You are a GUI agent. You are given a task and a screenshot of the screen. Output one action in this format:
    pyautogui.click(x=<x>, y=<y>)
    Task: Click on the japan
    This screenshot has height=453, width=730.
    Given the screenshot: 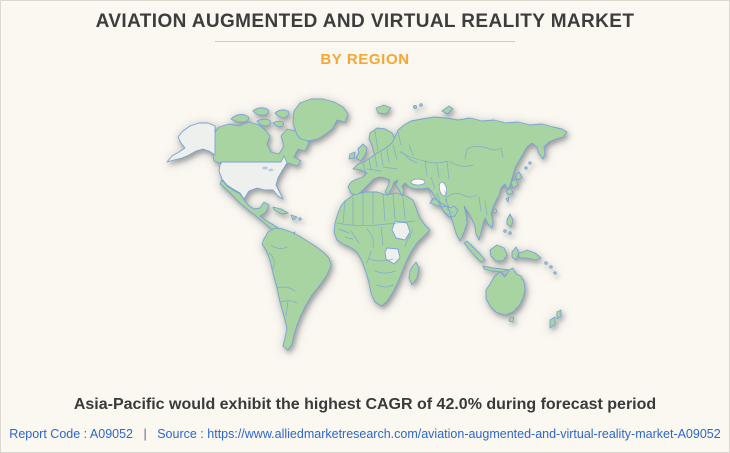 What is the action you would take?
    pyautogui.click(x=518, y=176)
    